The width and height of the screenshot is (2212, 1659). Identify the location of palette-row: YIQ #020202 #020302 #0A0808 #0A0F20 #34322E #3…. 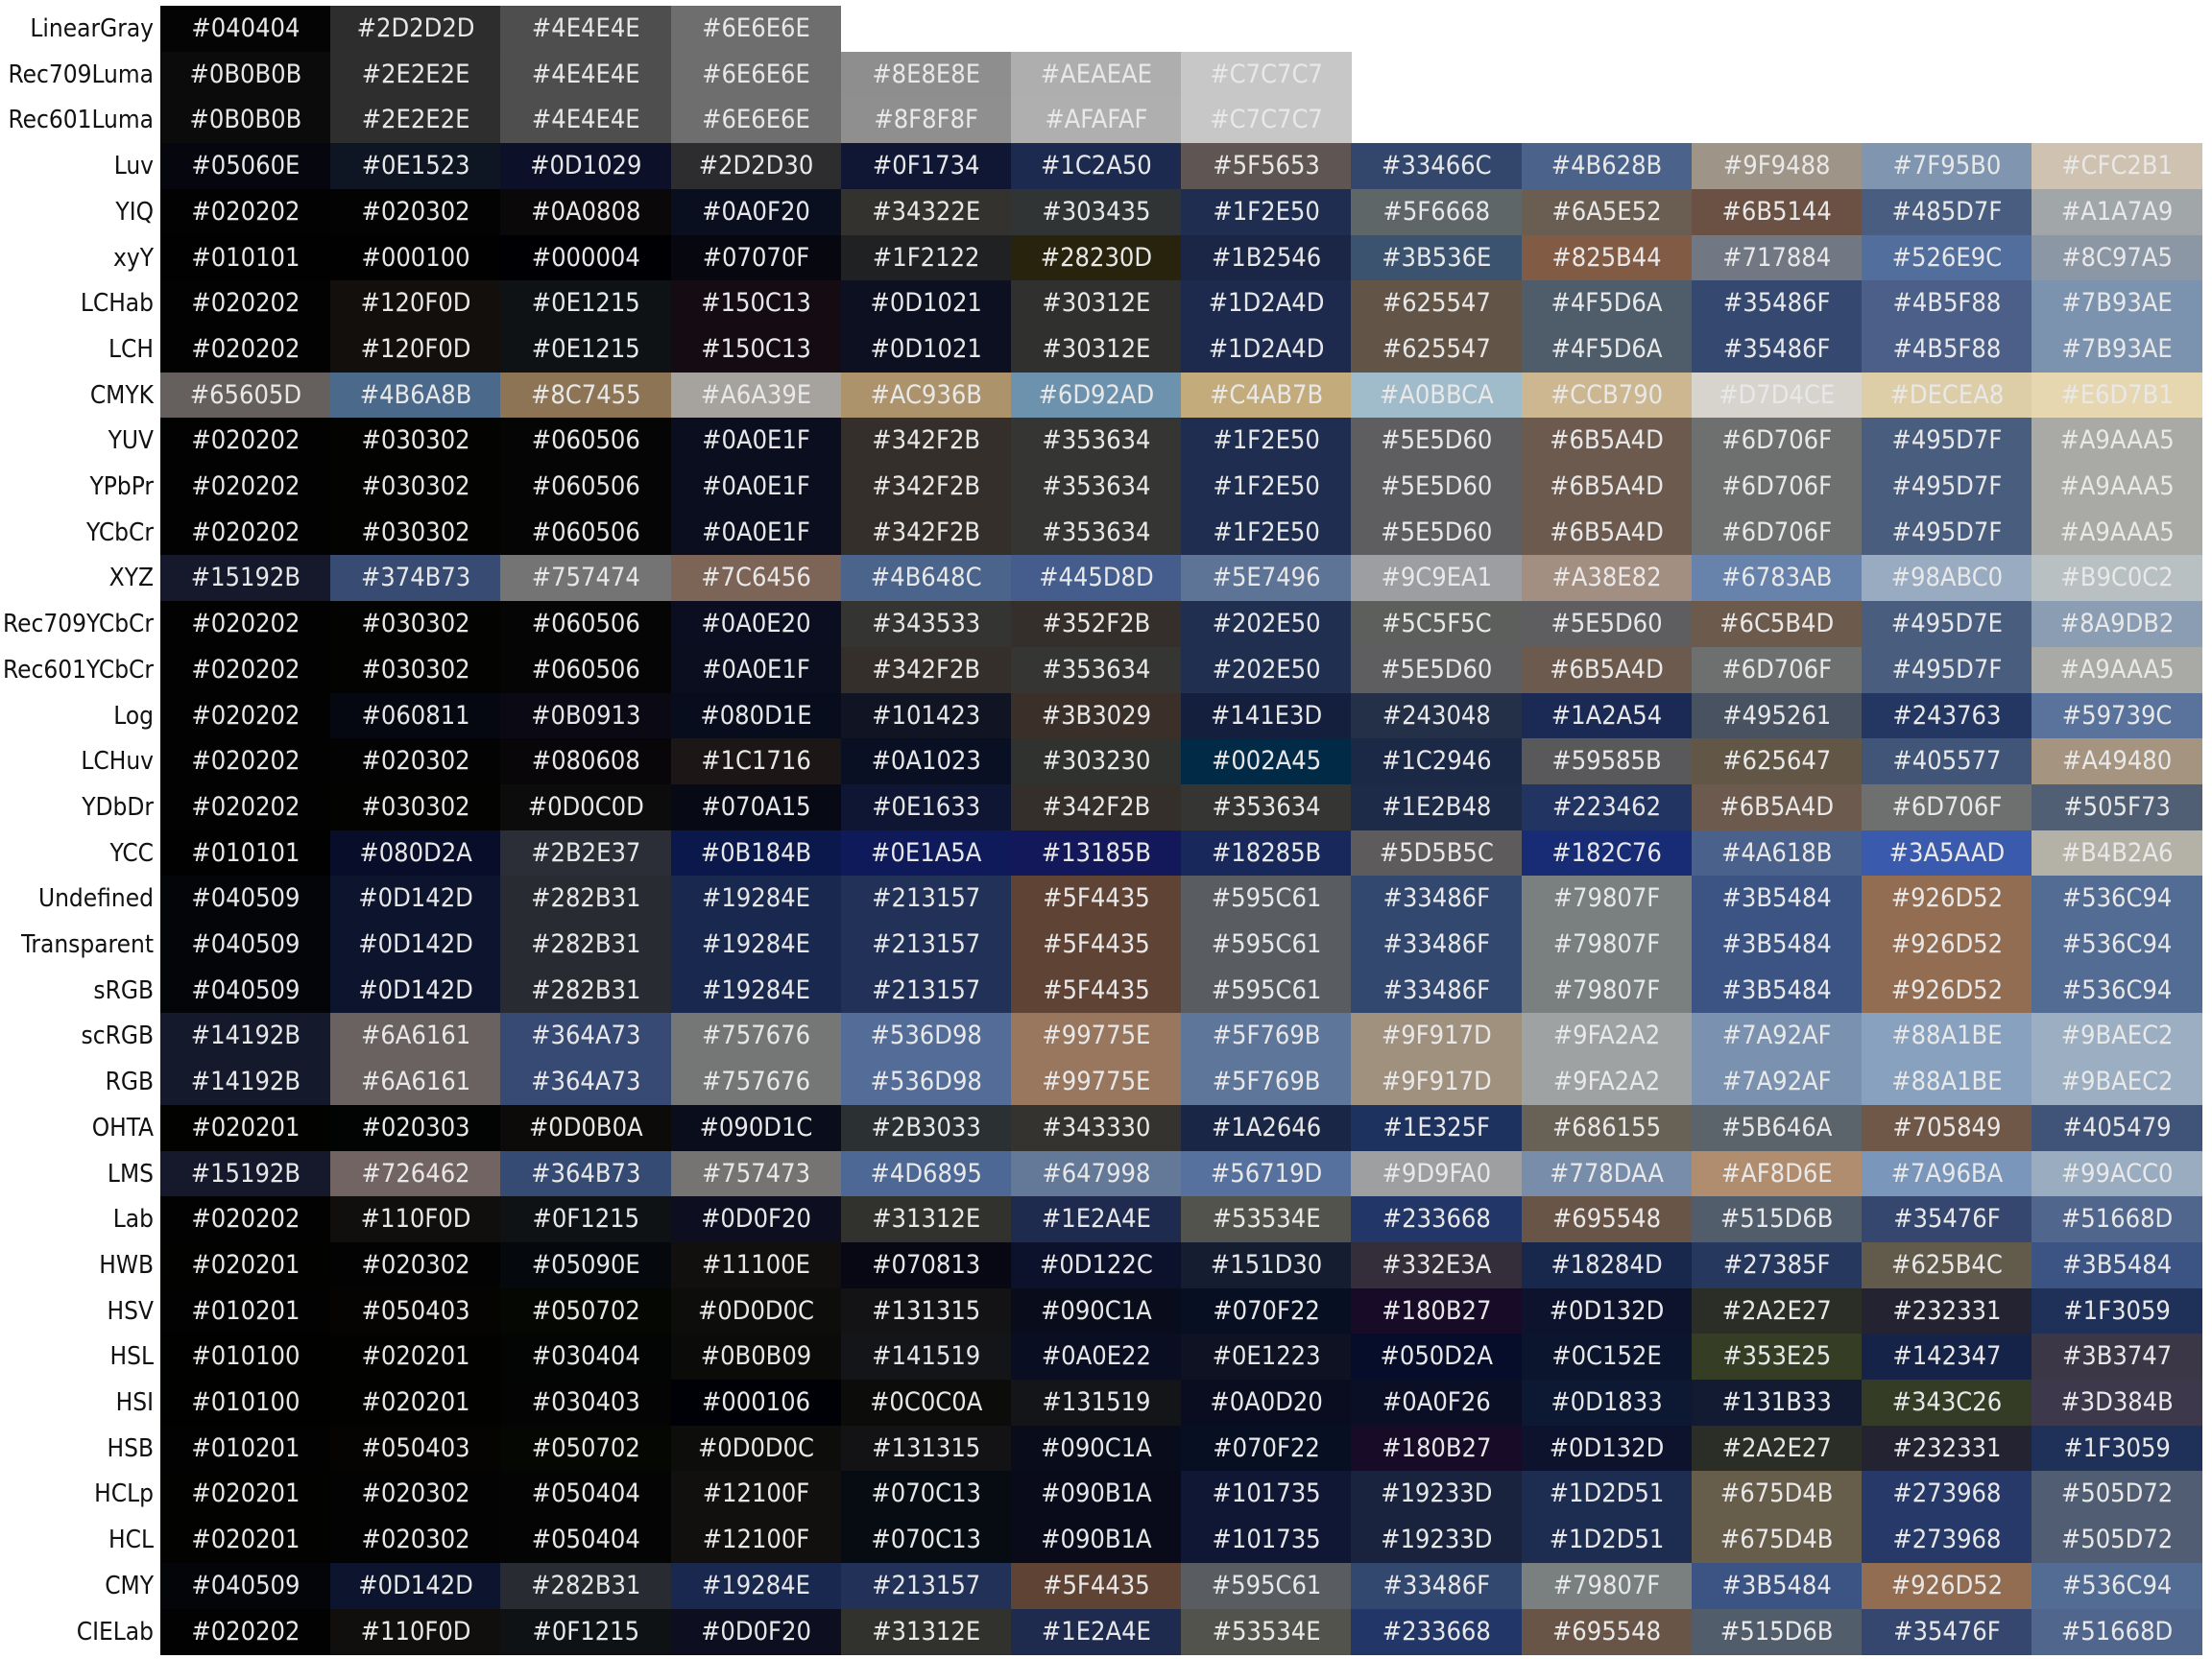
(1106, 211).